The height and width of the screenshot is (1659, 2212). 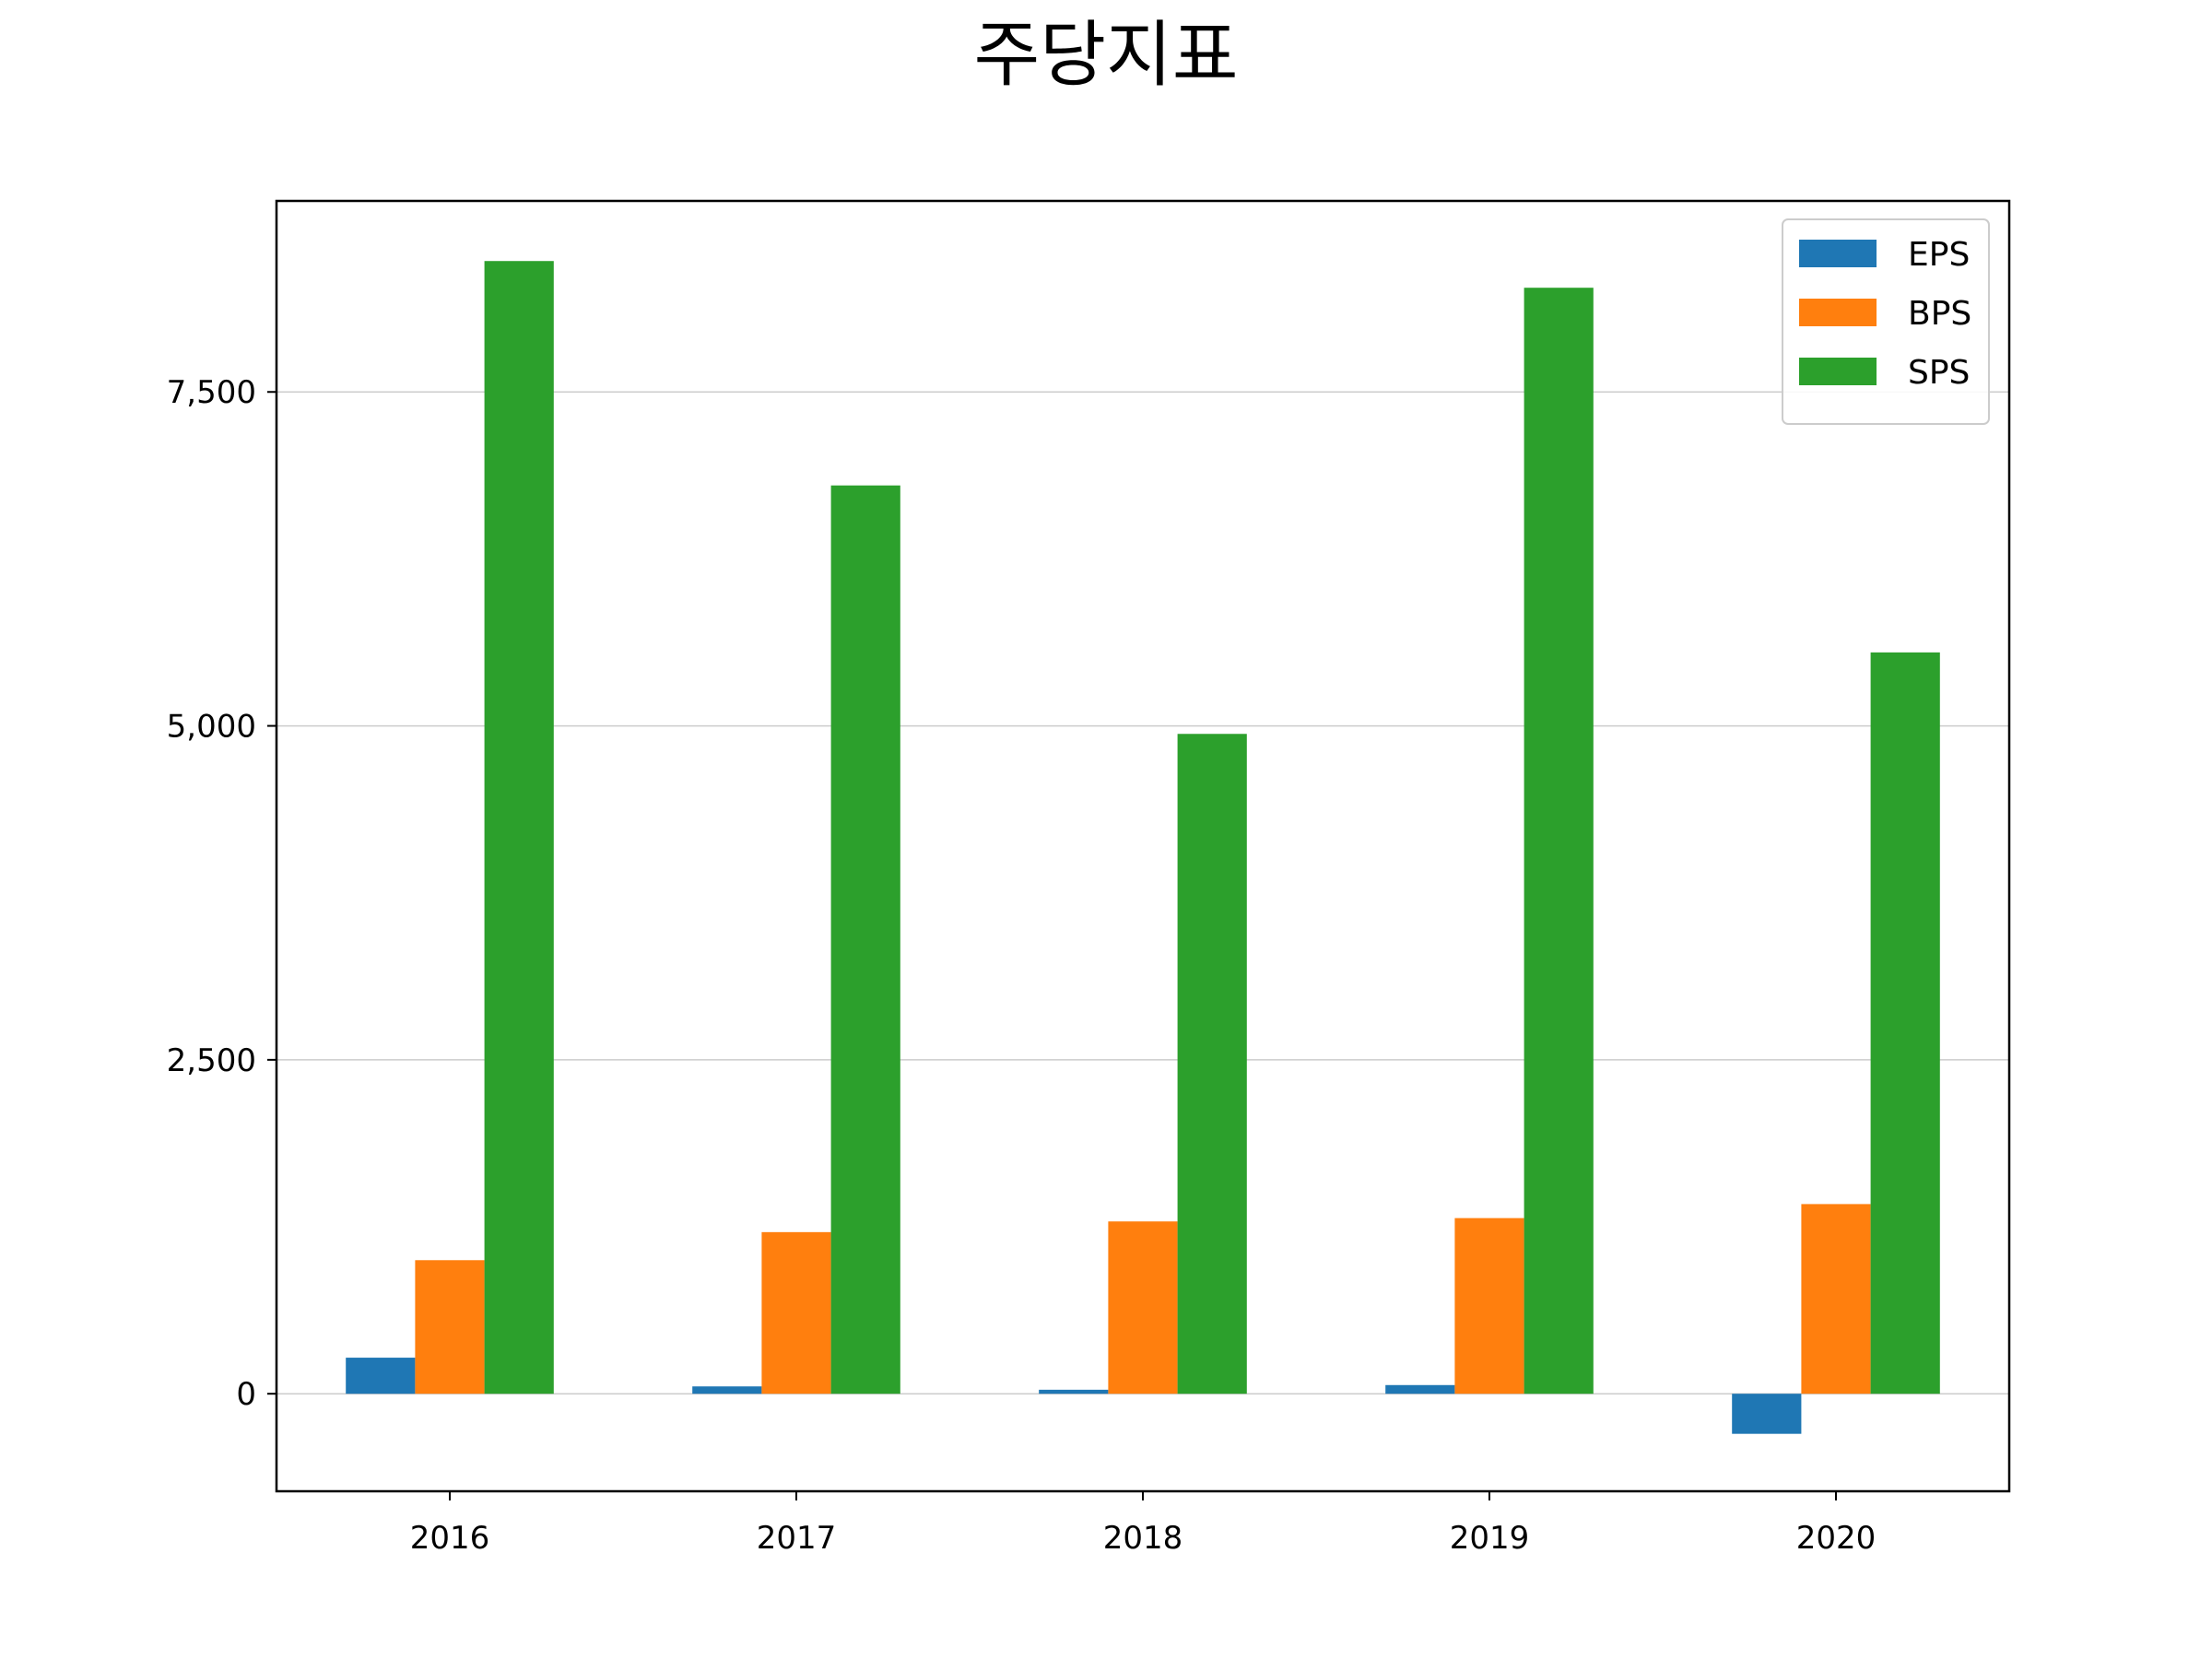 I want to click on x-tick-label: 2020, so click(x=1836, y=1538).